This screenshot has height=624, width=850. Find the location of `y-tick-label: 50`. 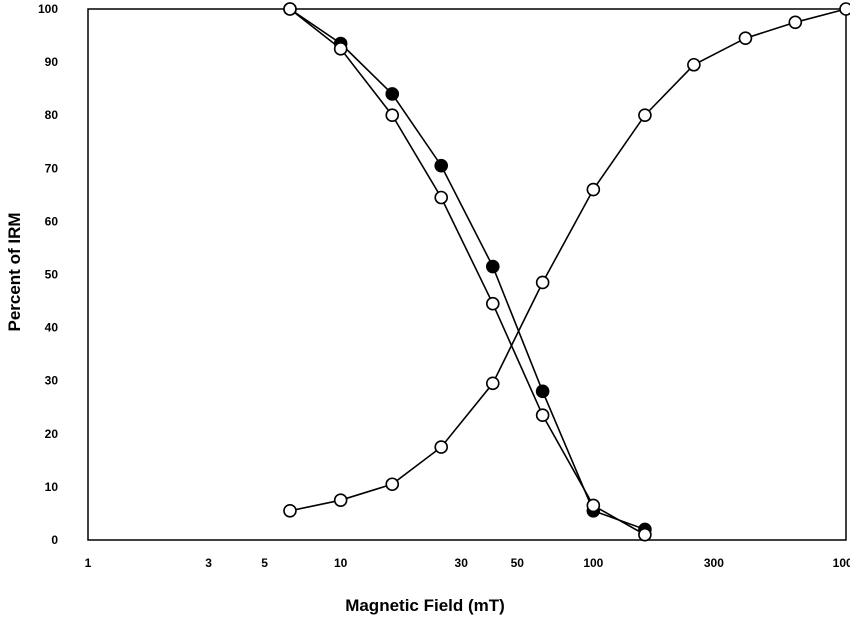

y-tick-label: 50 is located at coordinates (52, 275).